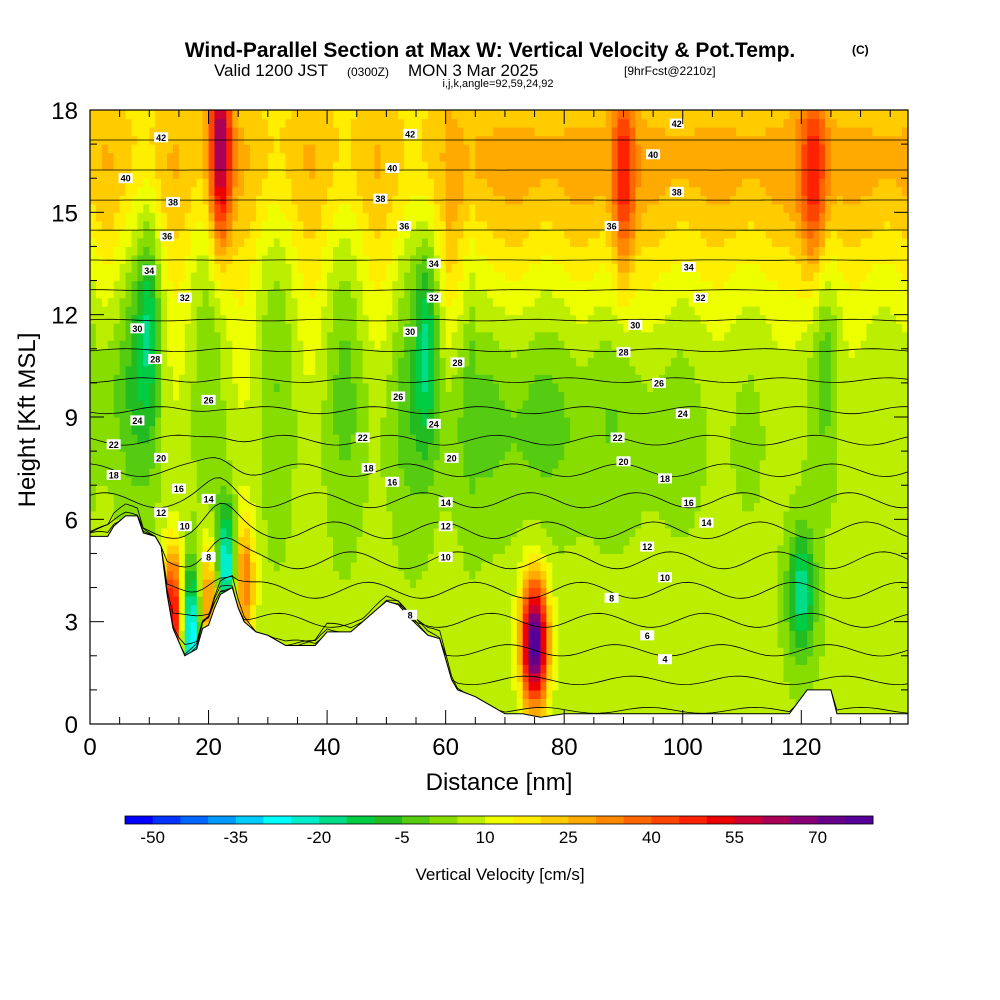 The height and width of the screenshot is (1000, 1000). What do you see at coordinates (676, 123) in the screenshot?
I see `contour-label: 42` at bounding box center [676, 123].